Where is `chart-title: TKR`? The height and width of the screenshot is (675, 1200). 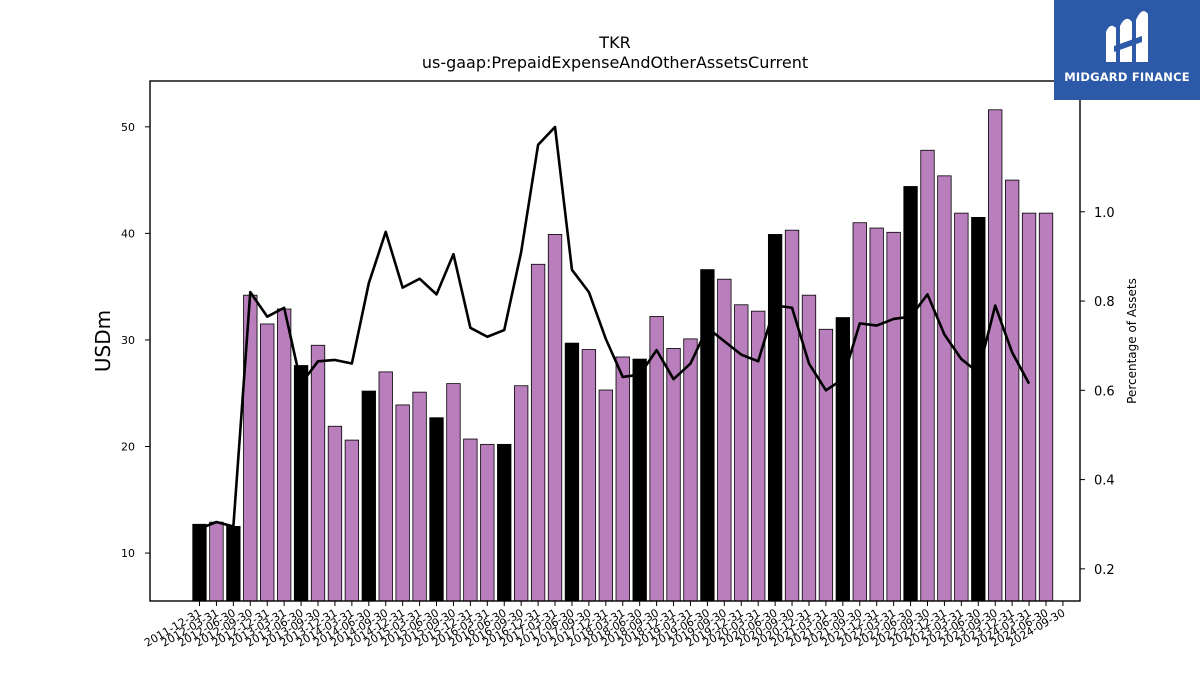 chart-title: TKR is located at coordinates (614, 42).